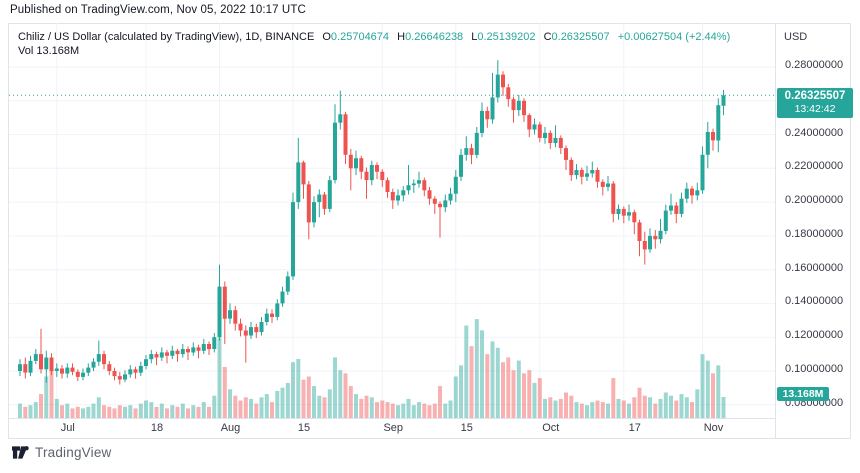 This screenshot has height=473, width=860. I want to click on tradingview-logo-icon, so click(20, 452).